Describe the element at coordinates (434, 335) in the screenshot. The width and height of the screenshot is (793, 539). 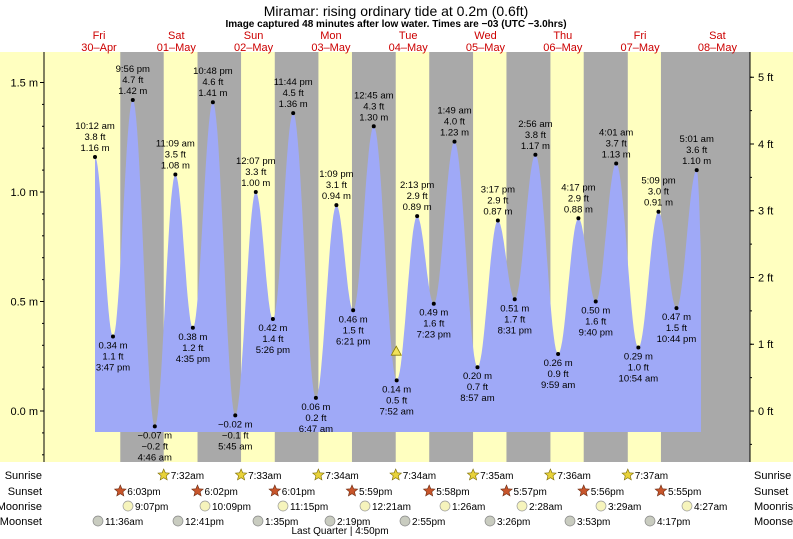
I see `tide-time-label: 7:23 pm` at that location.